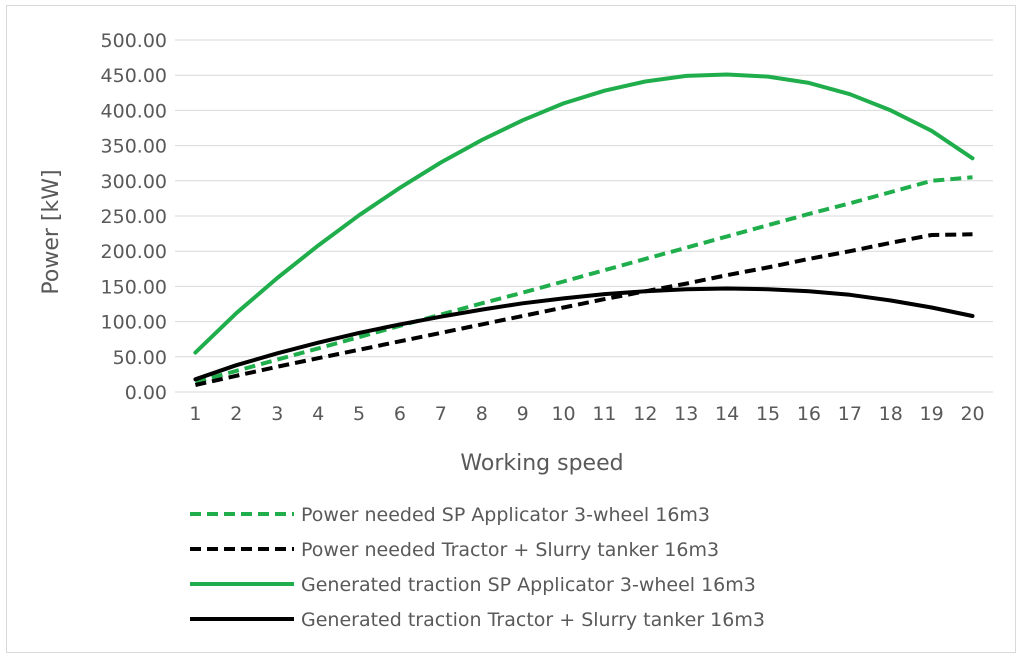 This screenshot has width=1024, height=662. What do you see at coordinates (134, 287) in the screenshot?
I see `y-tick-label: 150.00` at bounding box center [134, 287].